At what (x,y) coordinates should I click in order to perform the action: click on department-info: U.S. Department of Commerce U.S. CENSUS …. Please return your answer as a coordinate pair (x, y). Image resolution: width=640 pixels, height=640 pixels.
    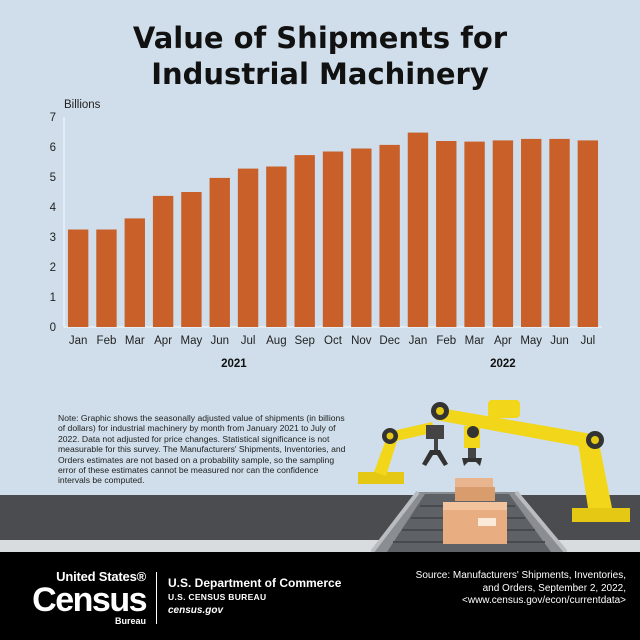
    Looking at the image, I should click on (254, 597).